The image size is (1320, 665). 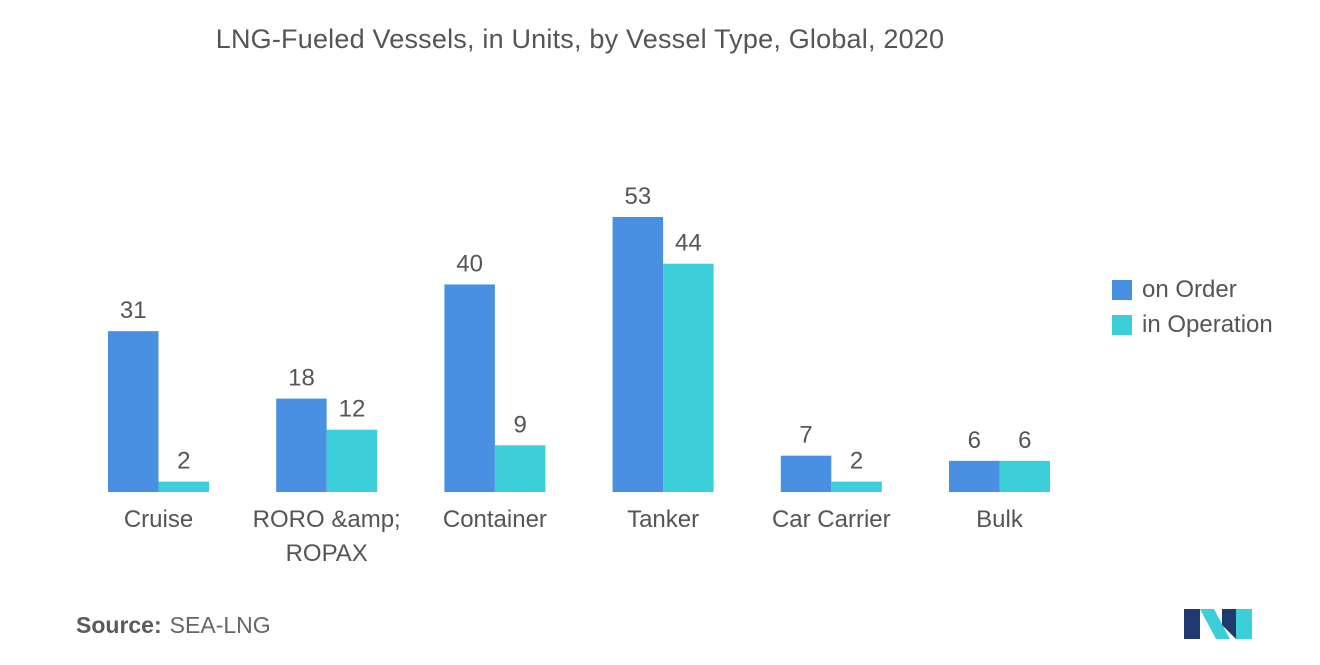 I want to click on category-label: ROPAX, so click(x=327, y=553).